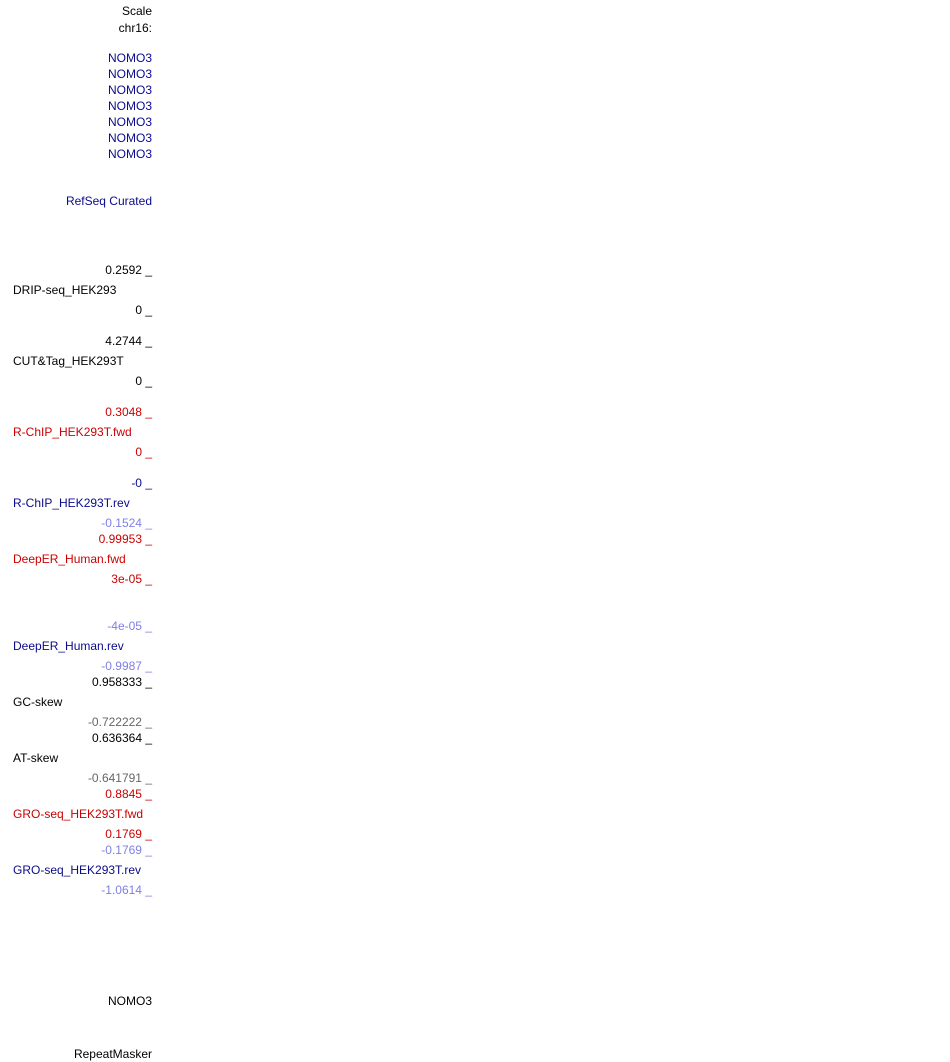 Image resolution: width=950 pixels, height=1062 pixels. Describe the element at coordinates (141, 483) in the screenshot. I see `track-max-value: -0 _` at that location.